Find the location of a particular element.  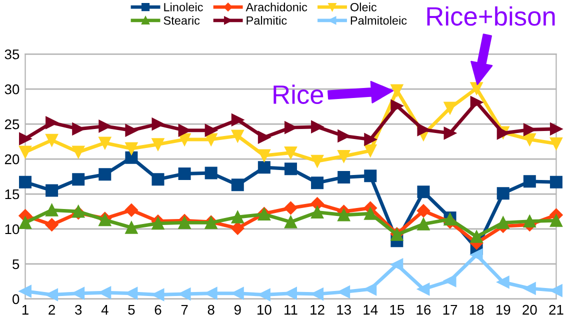

x-tick-label: 12 is located at coordinates (317, 309).